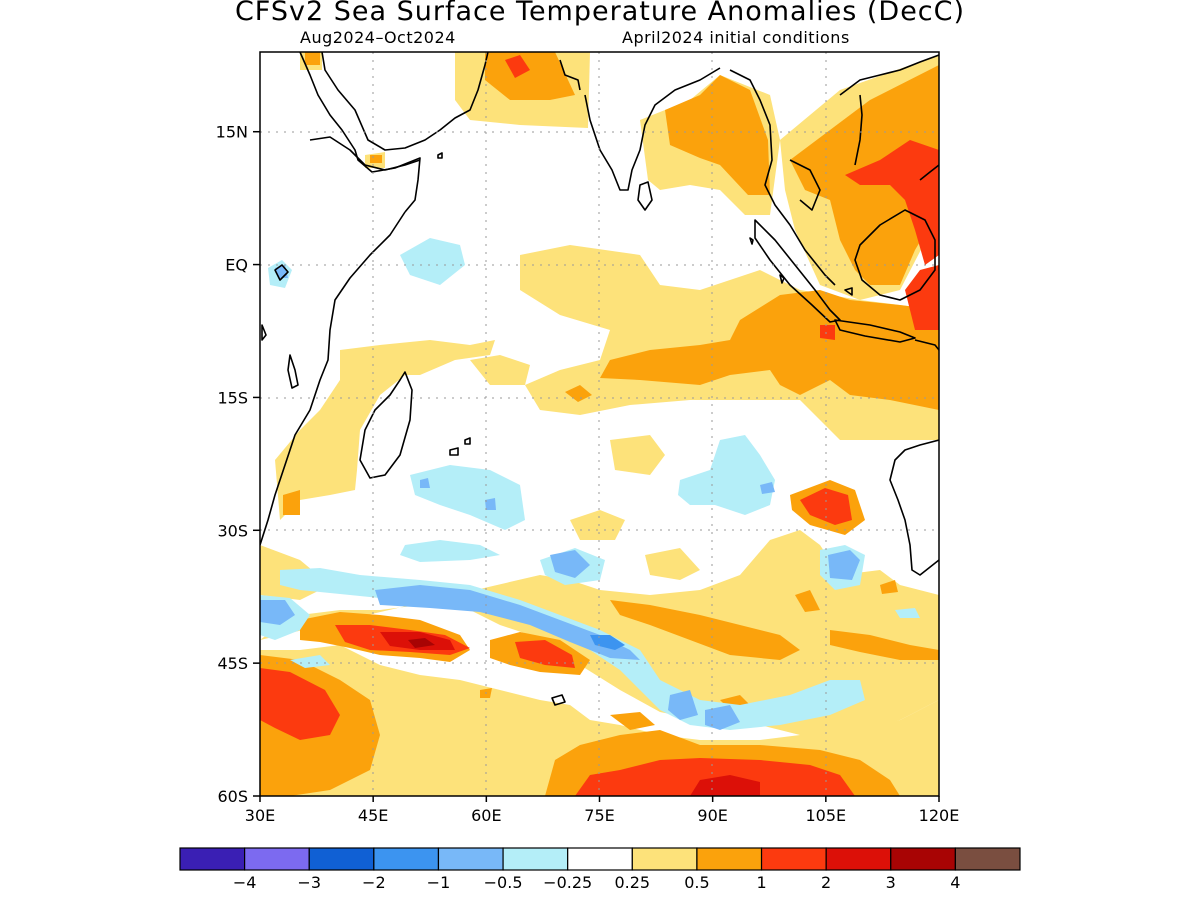 The height and width of the screenshot is (900, 1200). I want to click on colorbar-label: −0.25, so click(567, 882).